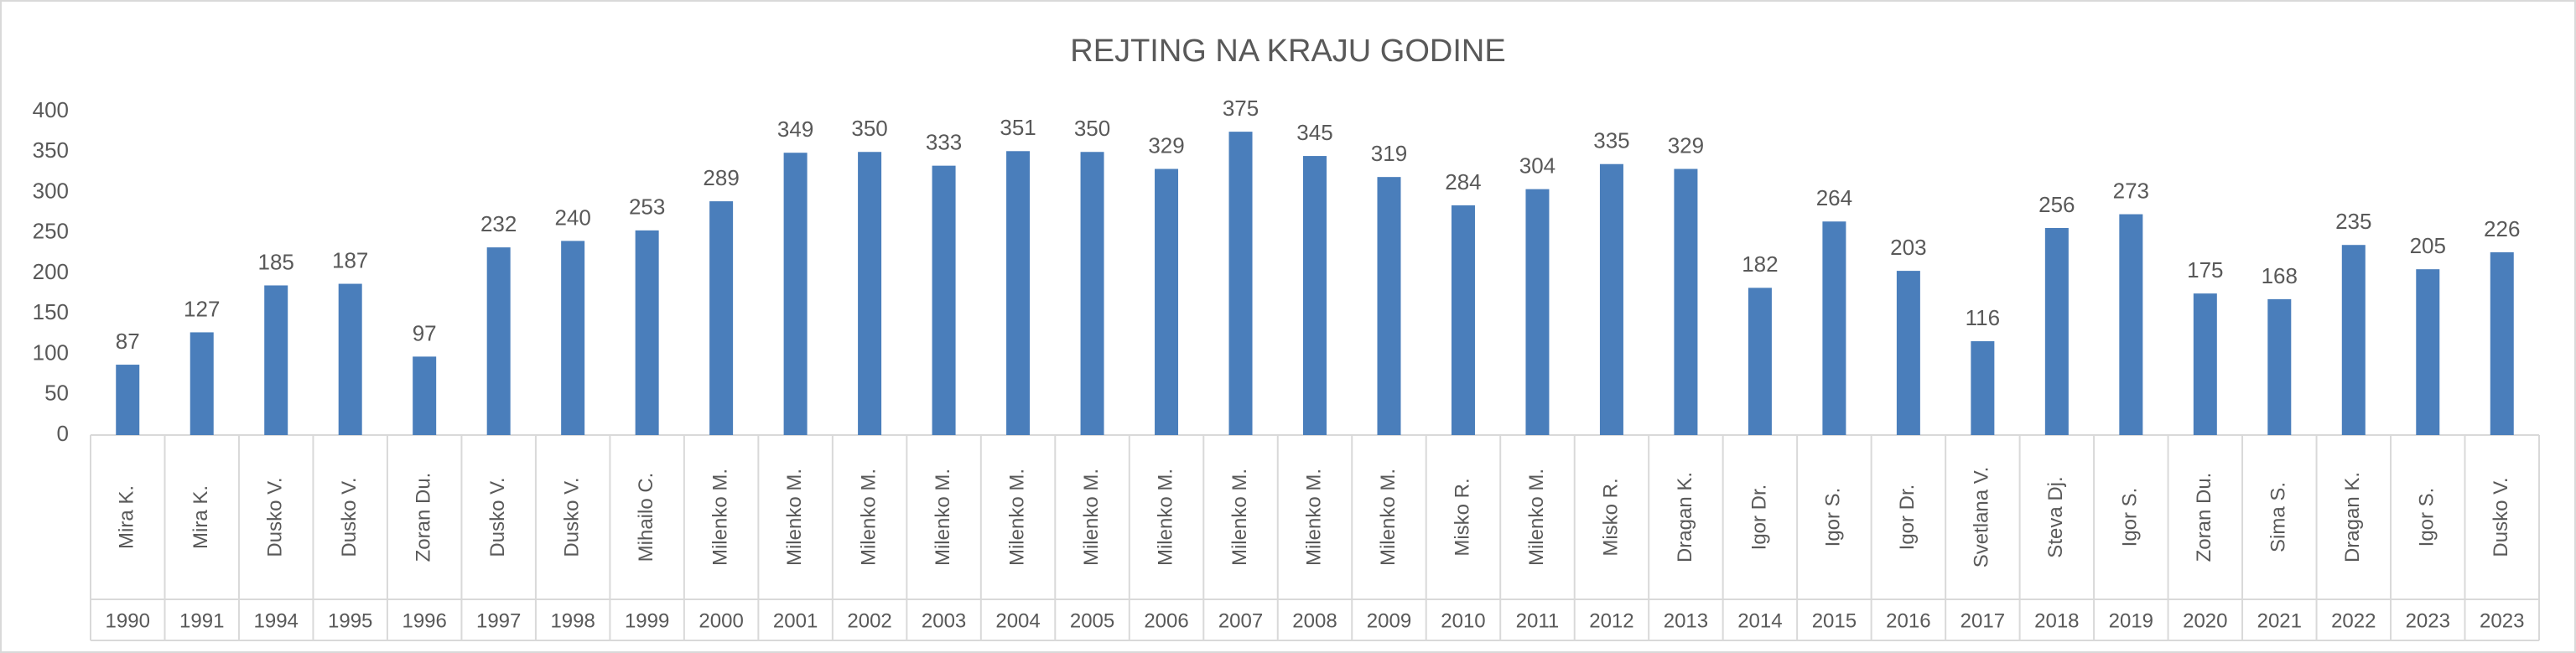 Image resolution: width=2576 pixels, height=653 pixels. Describe the element at coordinates (1314, 621) in the screenshot. I see `year-label: 2008` at that location.